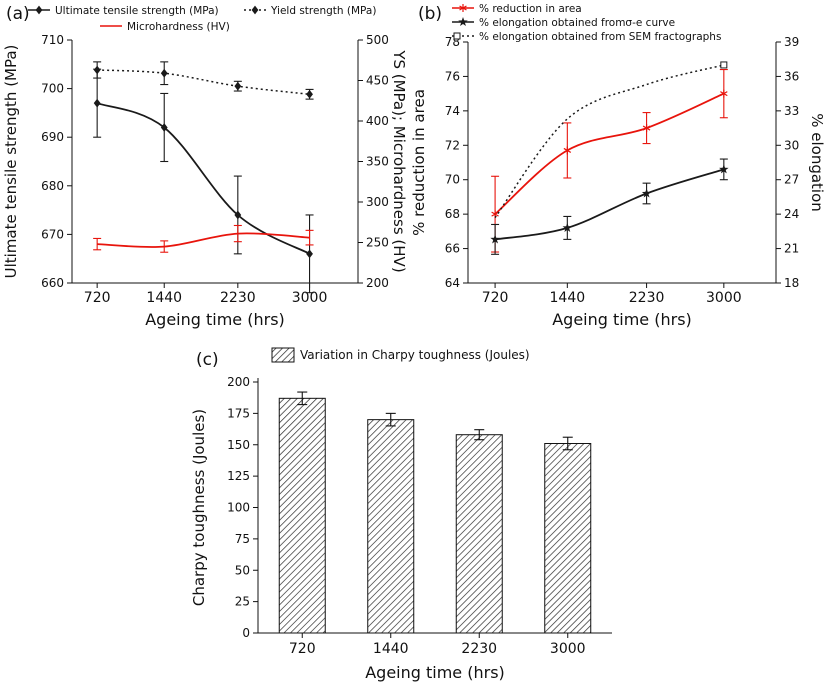 This screenshot has height=697, width=824. I want to click on axis-tick-label: 100, so click(238, 508).